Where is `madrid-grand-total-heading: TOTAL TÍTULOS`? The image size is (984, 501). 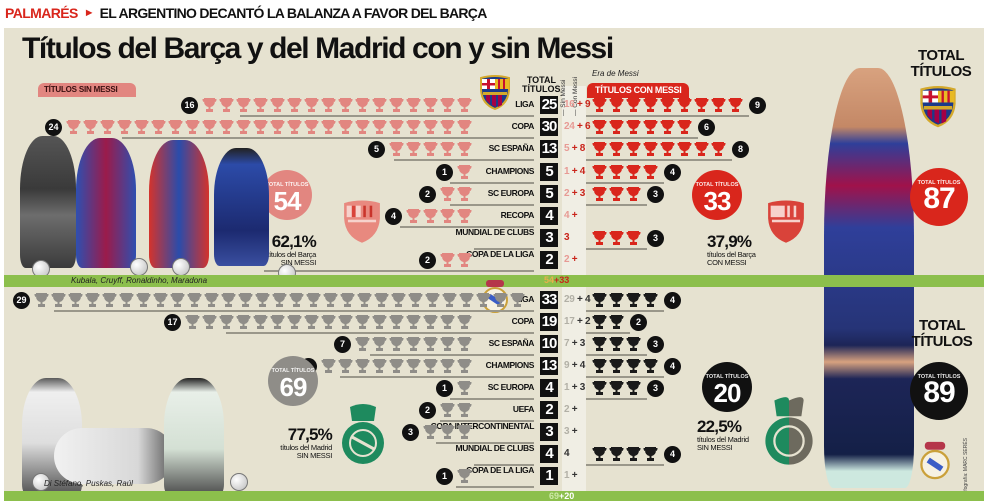
madrid-grand-total-heading: TOTAL TÍTULOS is located at coordinates (942, 333).